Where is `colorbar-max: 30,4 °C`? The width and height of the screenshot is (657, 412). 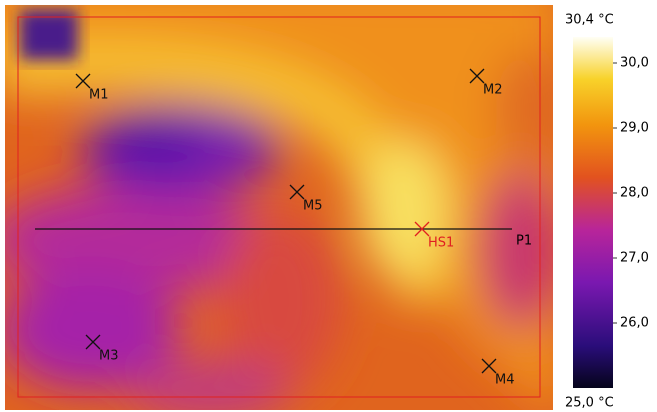 colorbar-max: 30,4 °C is located at coordinates (589, 20).